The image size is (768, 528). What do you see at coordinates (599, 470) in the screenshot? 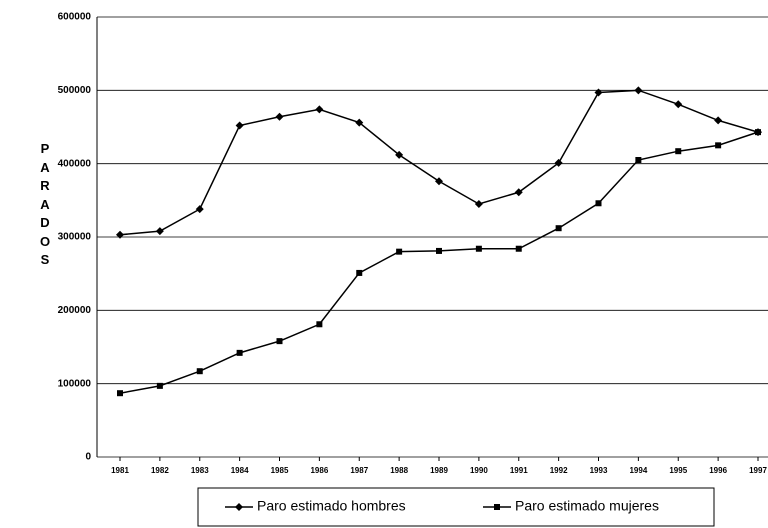
I see `x-tick-label: 1993` at bounding box center [599, 470].